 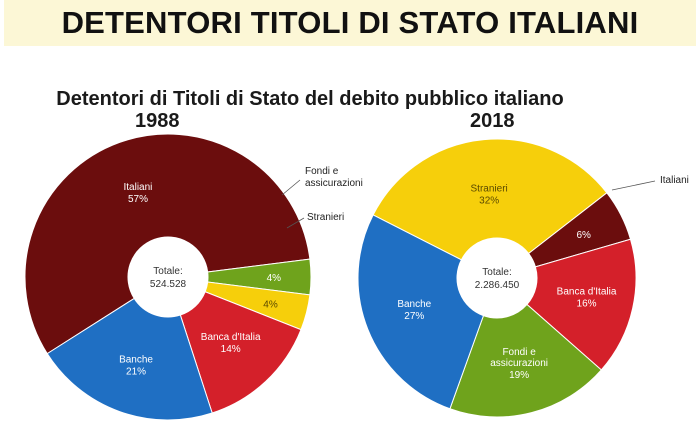 What do you see at coordinates (231, 349) in the screenshot?
I see `slice-pct-1988-banca-d-italia: 14%` at bounding box center [231, 349].